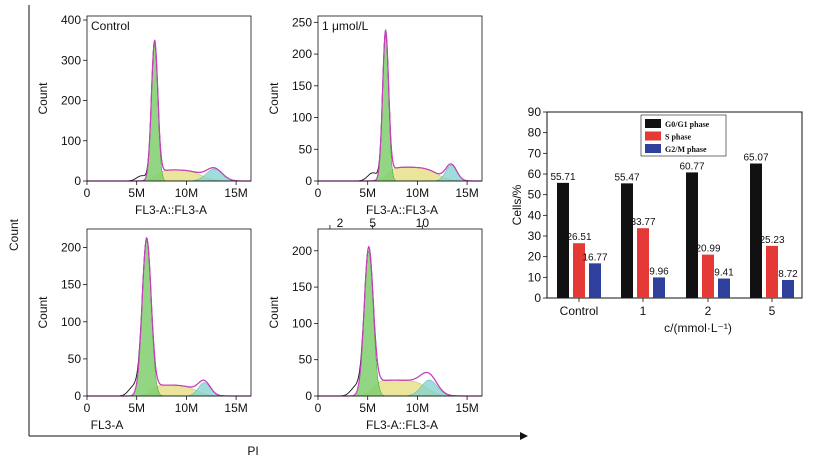 This screenshot has width=816, height=459. I want to click on bar-x-tick-label: 1, so click(643, 311).